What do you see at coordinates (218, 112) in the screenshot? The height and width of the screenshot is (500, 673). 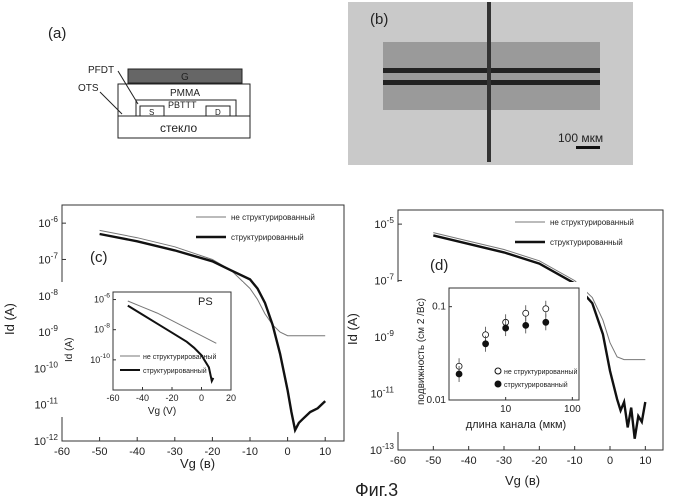 I see `drain-label: D` at bounding box center [218, 112].